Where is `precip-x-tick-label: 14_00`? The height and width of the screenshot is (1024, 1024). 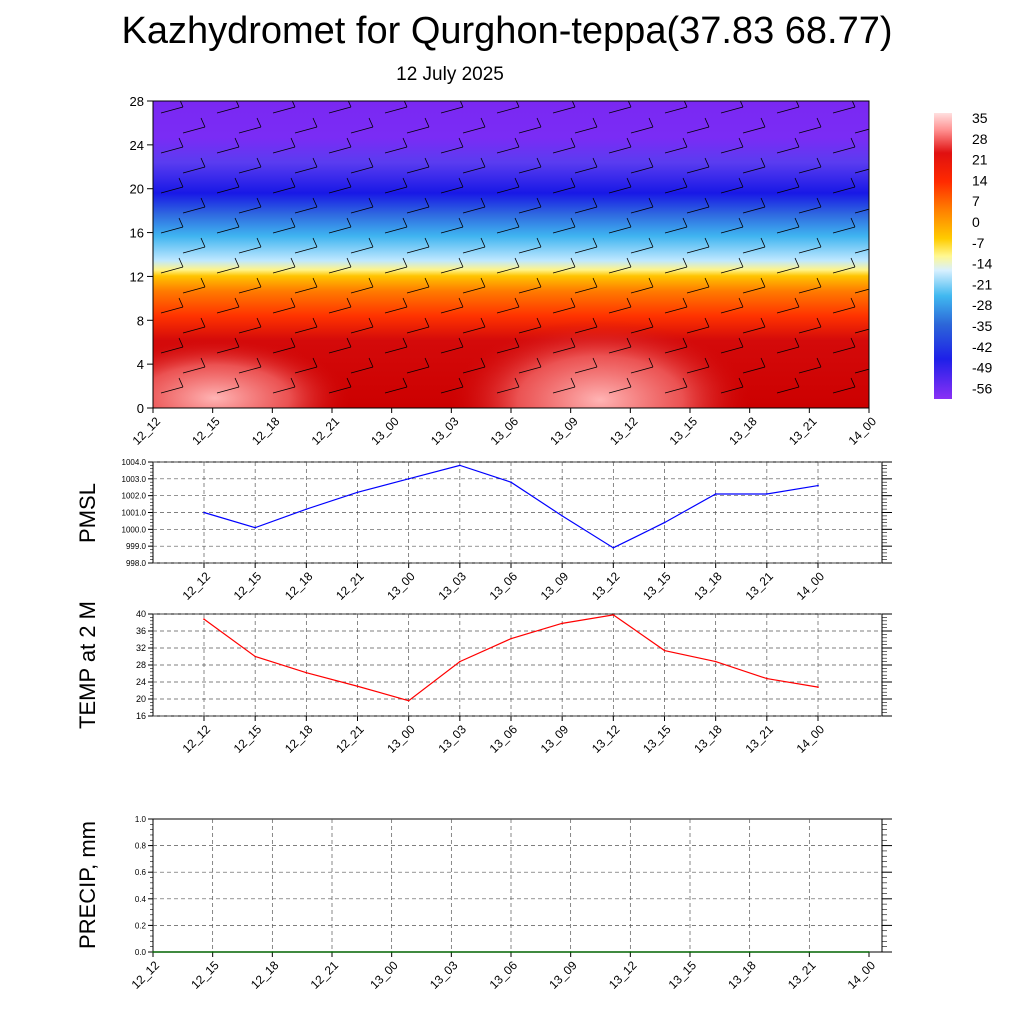
precip-x-tick-label: 14_00 is located at coordinates (862, 975).